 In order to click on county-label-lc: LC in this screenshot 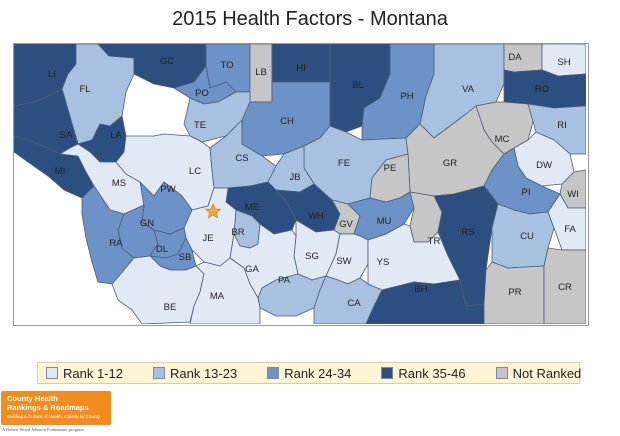, I will do `click(195, 171)`.